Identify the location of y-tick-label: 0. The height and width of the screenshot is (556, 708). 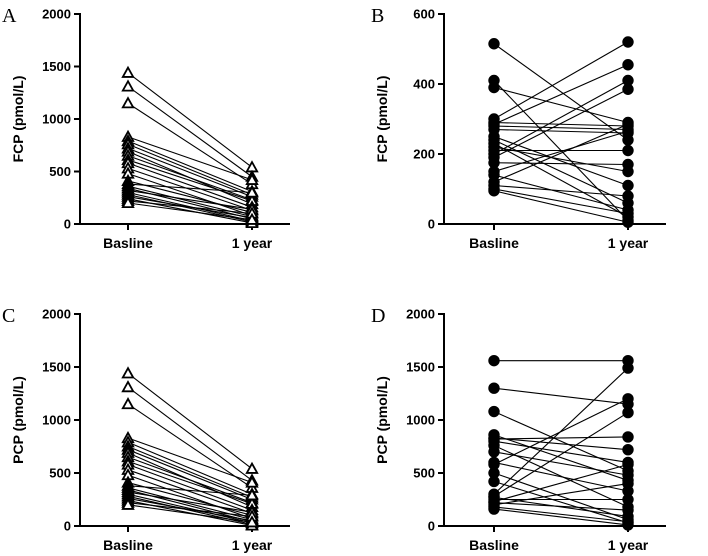
(431, 526).